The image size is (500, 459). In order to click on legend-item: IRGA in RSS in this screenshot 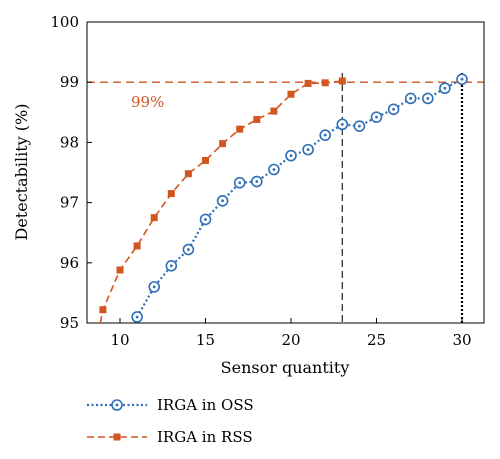, I will do `click(170, 437)`.